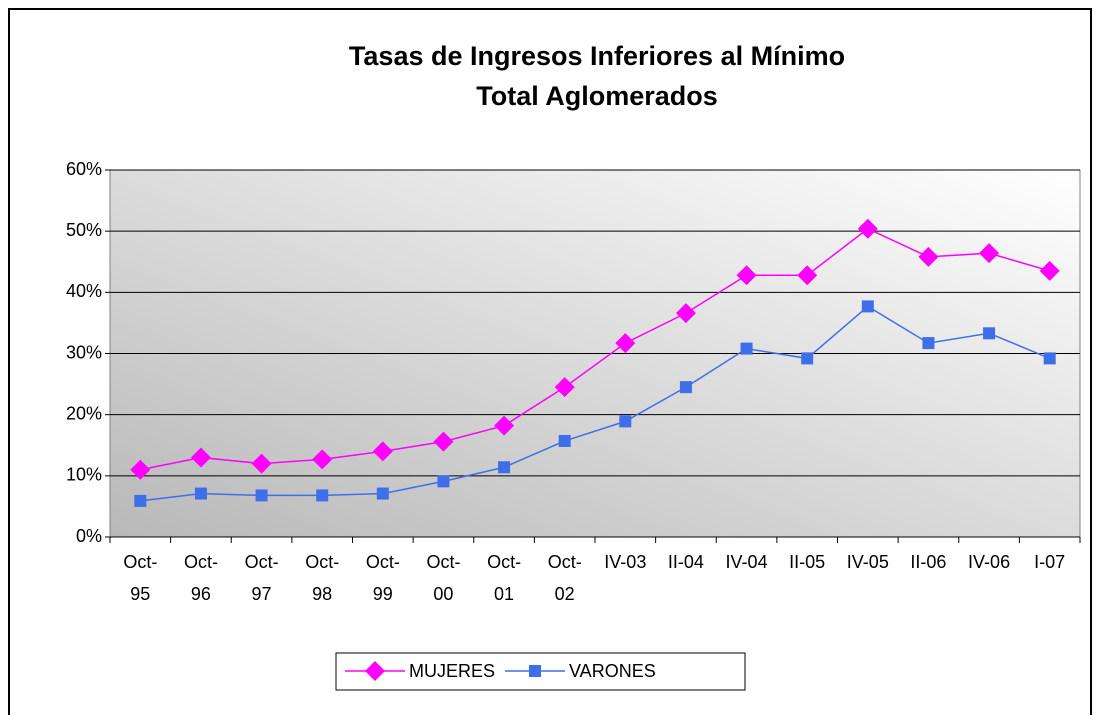  Describe the element at coordinates (747, 562) in the screenshot. I see `x-tick-label: IV-04` at that location.